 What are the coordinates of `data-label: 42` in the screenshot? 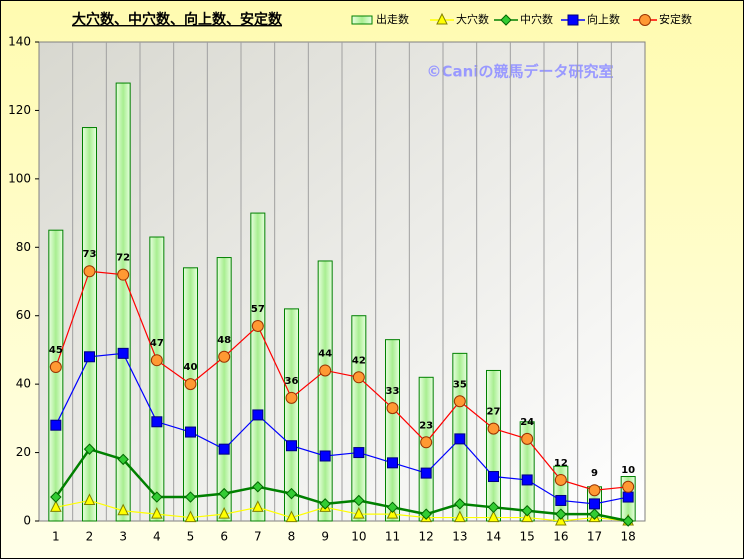 It's located at (359, 360).